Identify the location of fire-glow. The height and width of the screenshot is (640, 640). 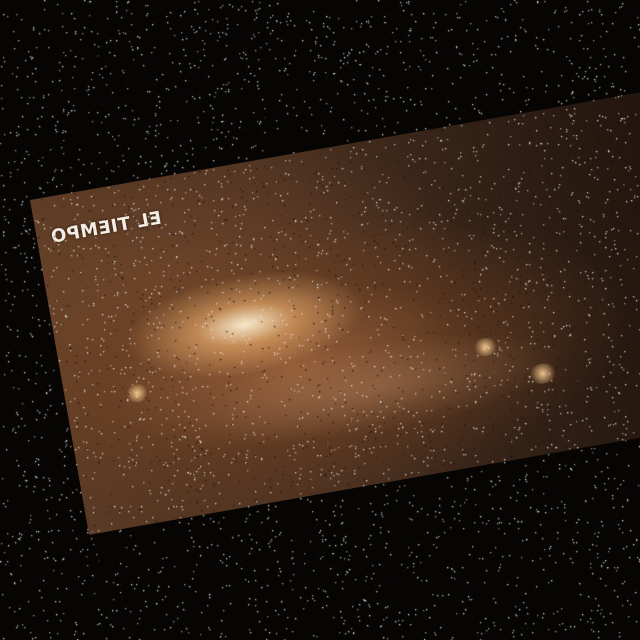
(137, 393).